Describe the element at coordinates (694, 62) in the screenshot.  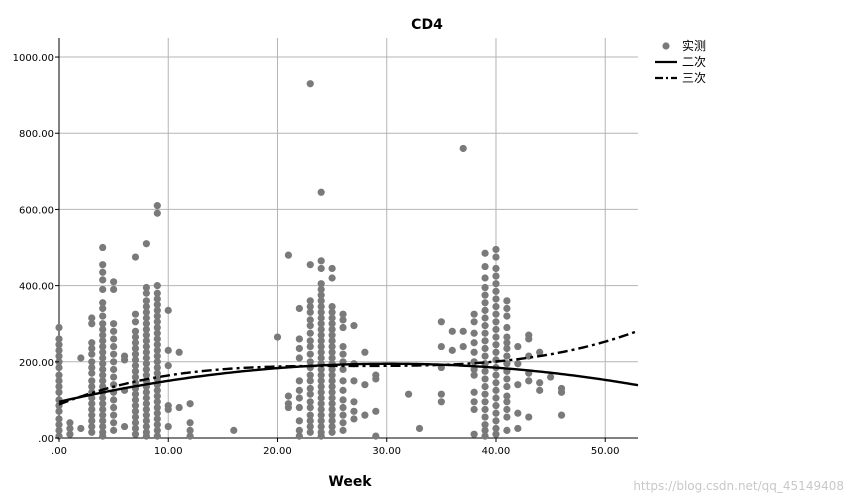
I see `legend-label: 二次` at that location.